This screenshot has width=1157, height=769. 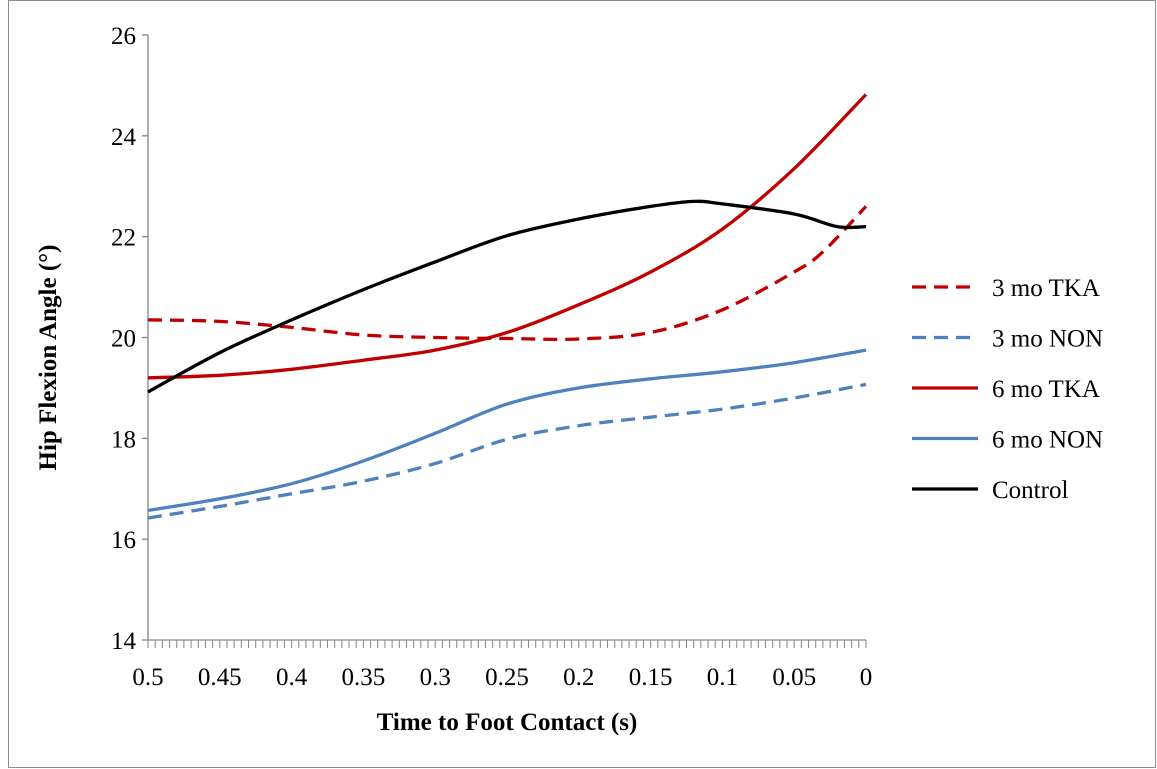 What do you see at coordinates (1046, 288) in the screenshot?
I see `legend-label-3-mo-tka: 3 mo TKA` at bounding box center [1046, 288].